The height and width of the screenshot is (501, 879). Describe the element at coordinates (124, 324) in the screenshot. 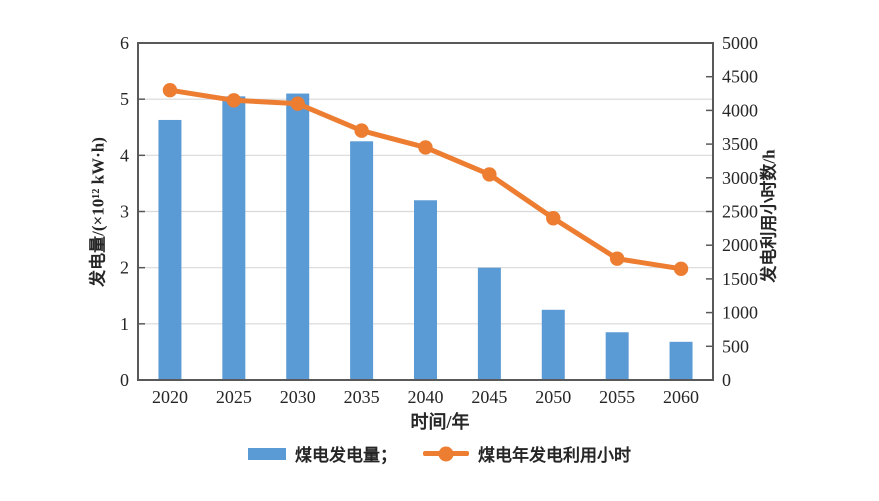

I see `left-tick-label: 1` at that location.